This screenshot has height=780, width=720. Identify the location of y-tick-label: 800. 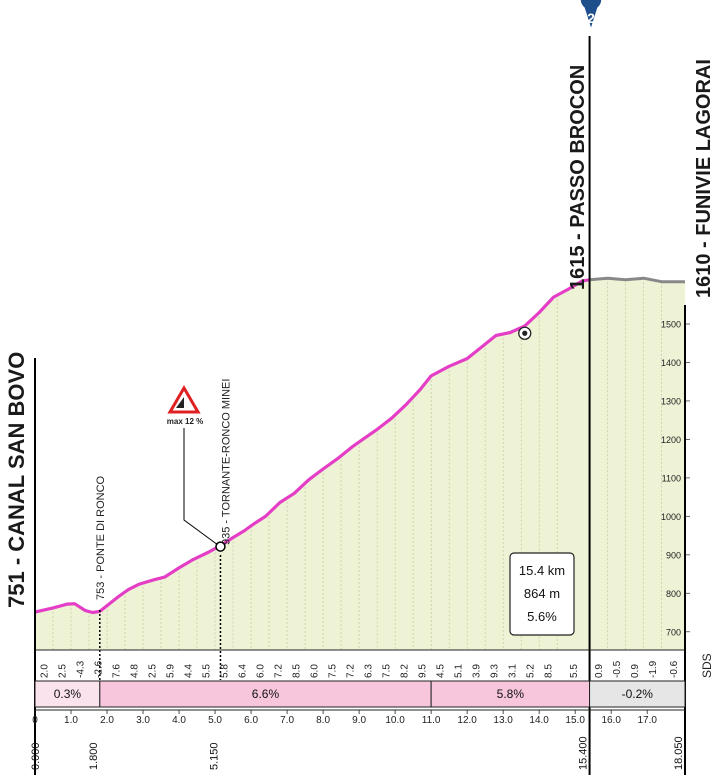
(673, 594).